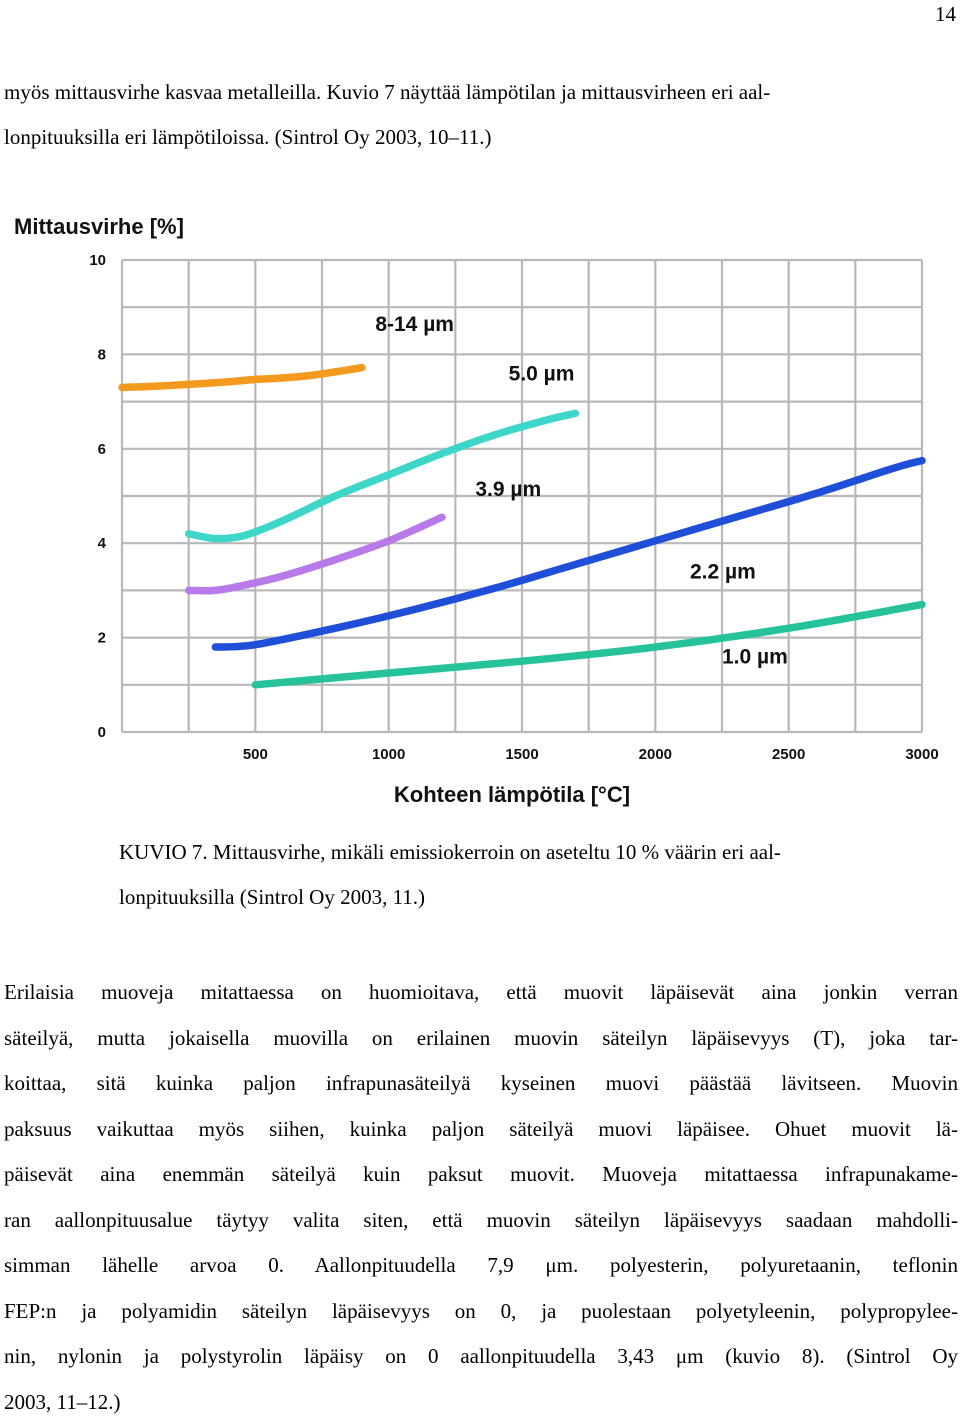 This screenshot has height=1425, width=960. Describe the element at coordinates (508, 489) in the screenshot. I see `series-label: 3.9 µm` at that location.